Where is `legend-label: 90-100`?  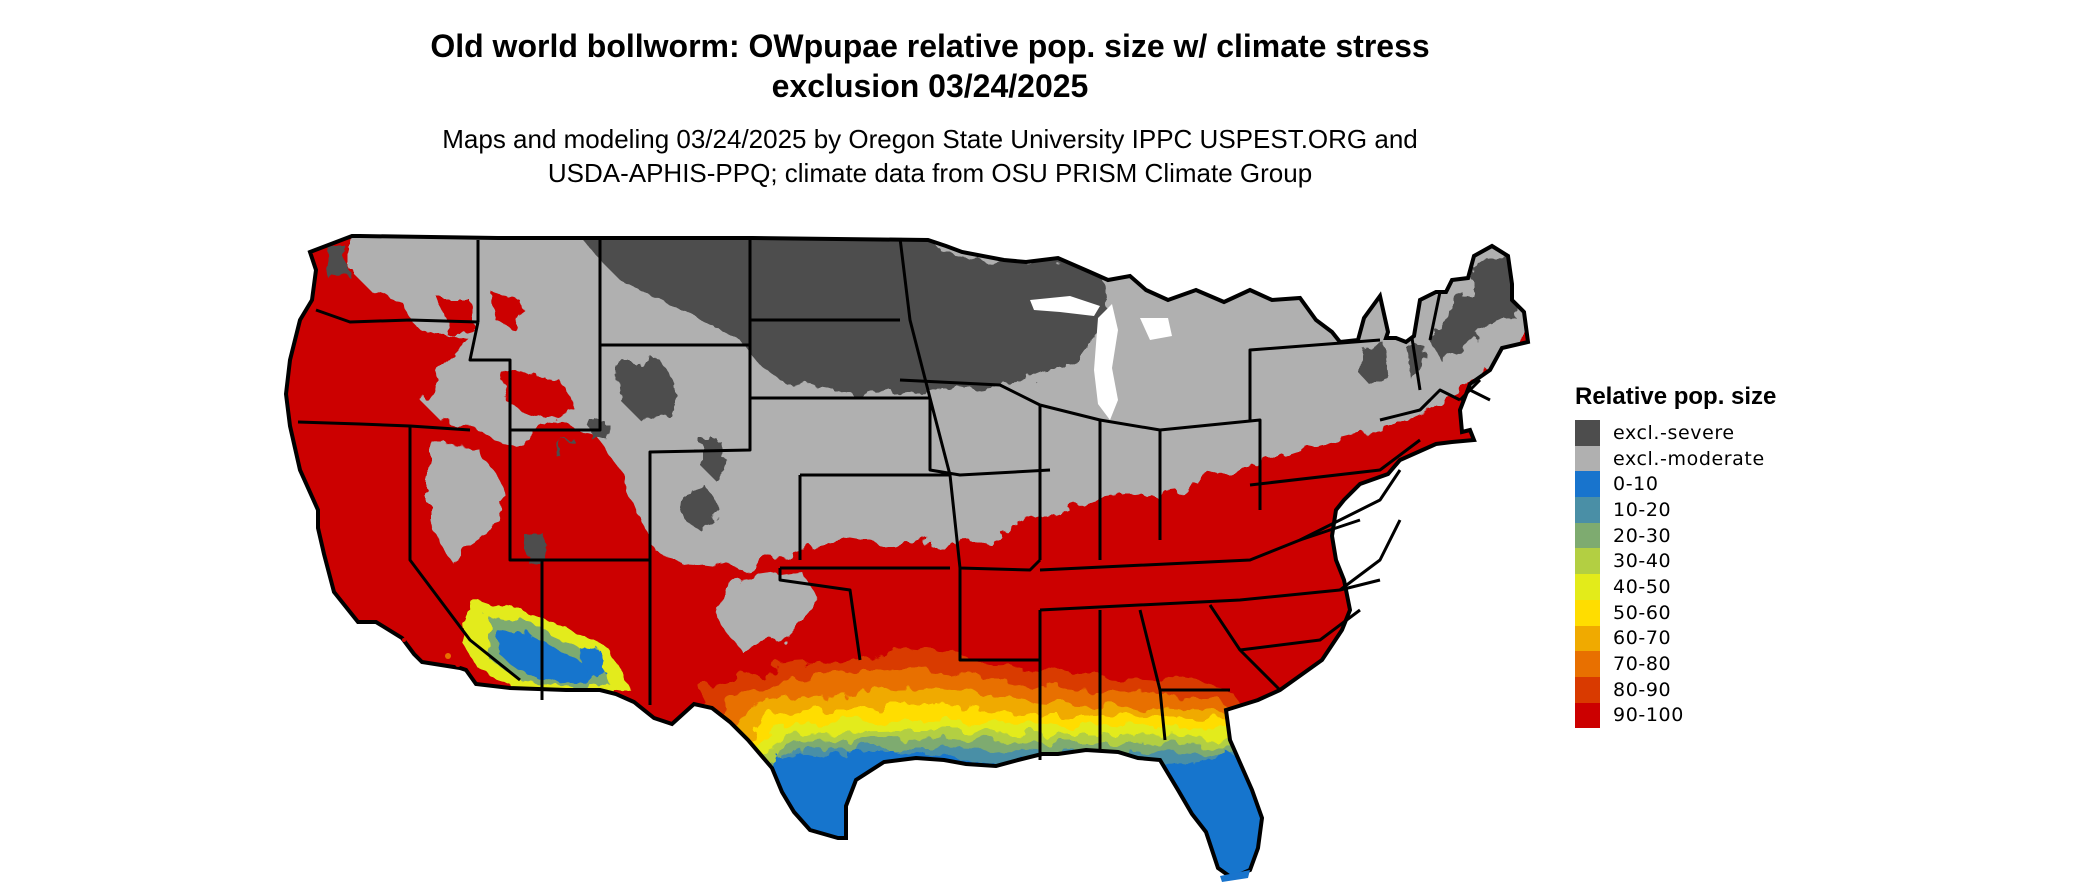 legend-label: 90-100 is located at coordinates (1648, 715).